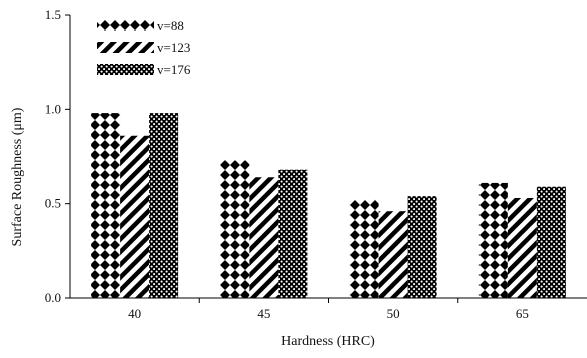 The width and height of the screenshot is (587, 358). What do you see at coordinates (17, 176) in the screenshot?
I see `y-axis-title: Surface Roughness (μm)` at bounding box center [17, 176].